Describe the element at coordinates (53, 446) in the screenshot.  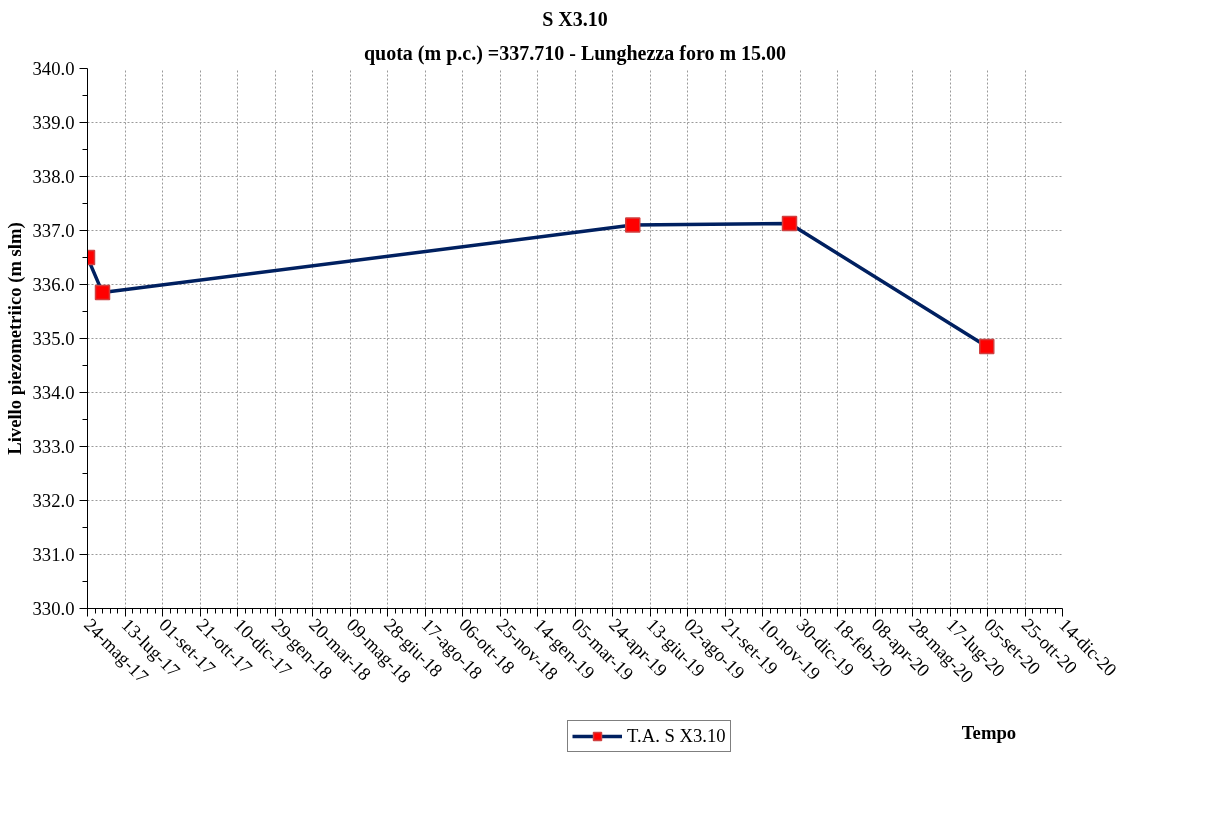
I see `y-tick-label: 333.0` at that location.